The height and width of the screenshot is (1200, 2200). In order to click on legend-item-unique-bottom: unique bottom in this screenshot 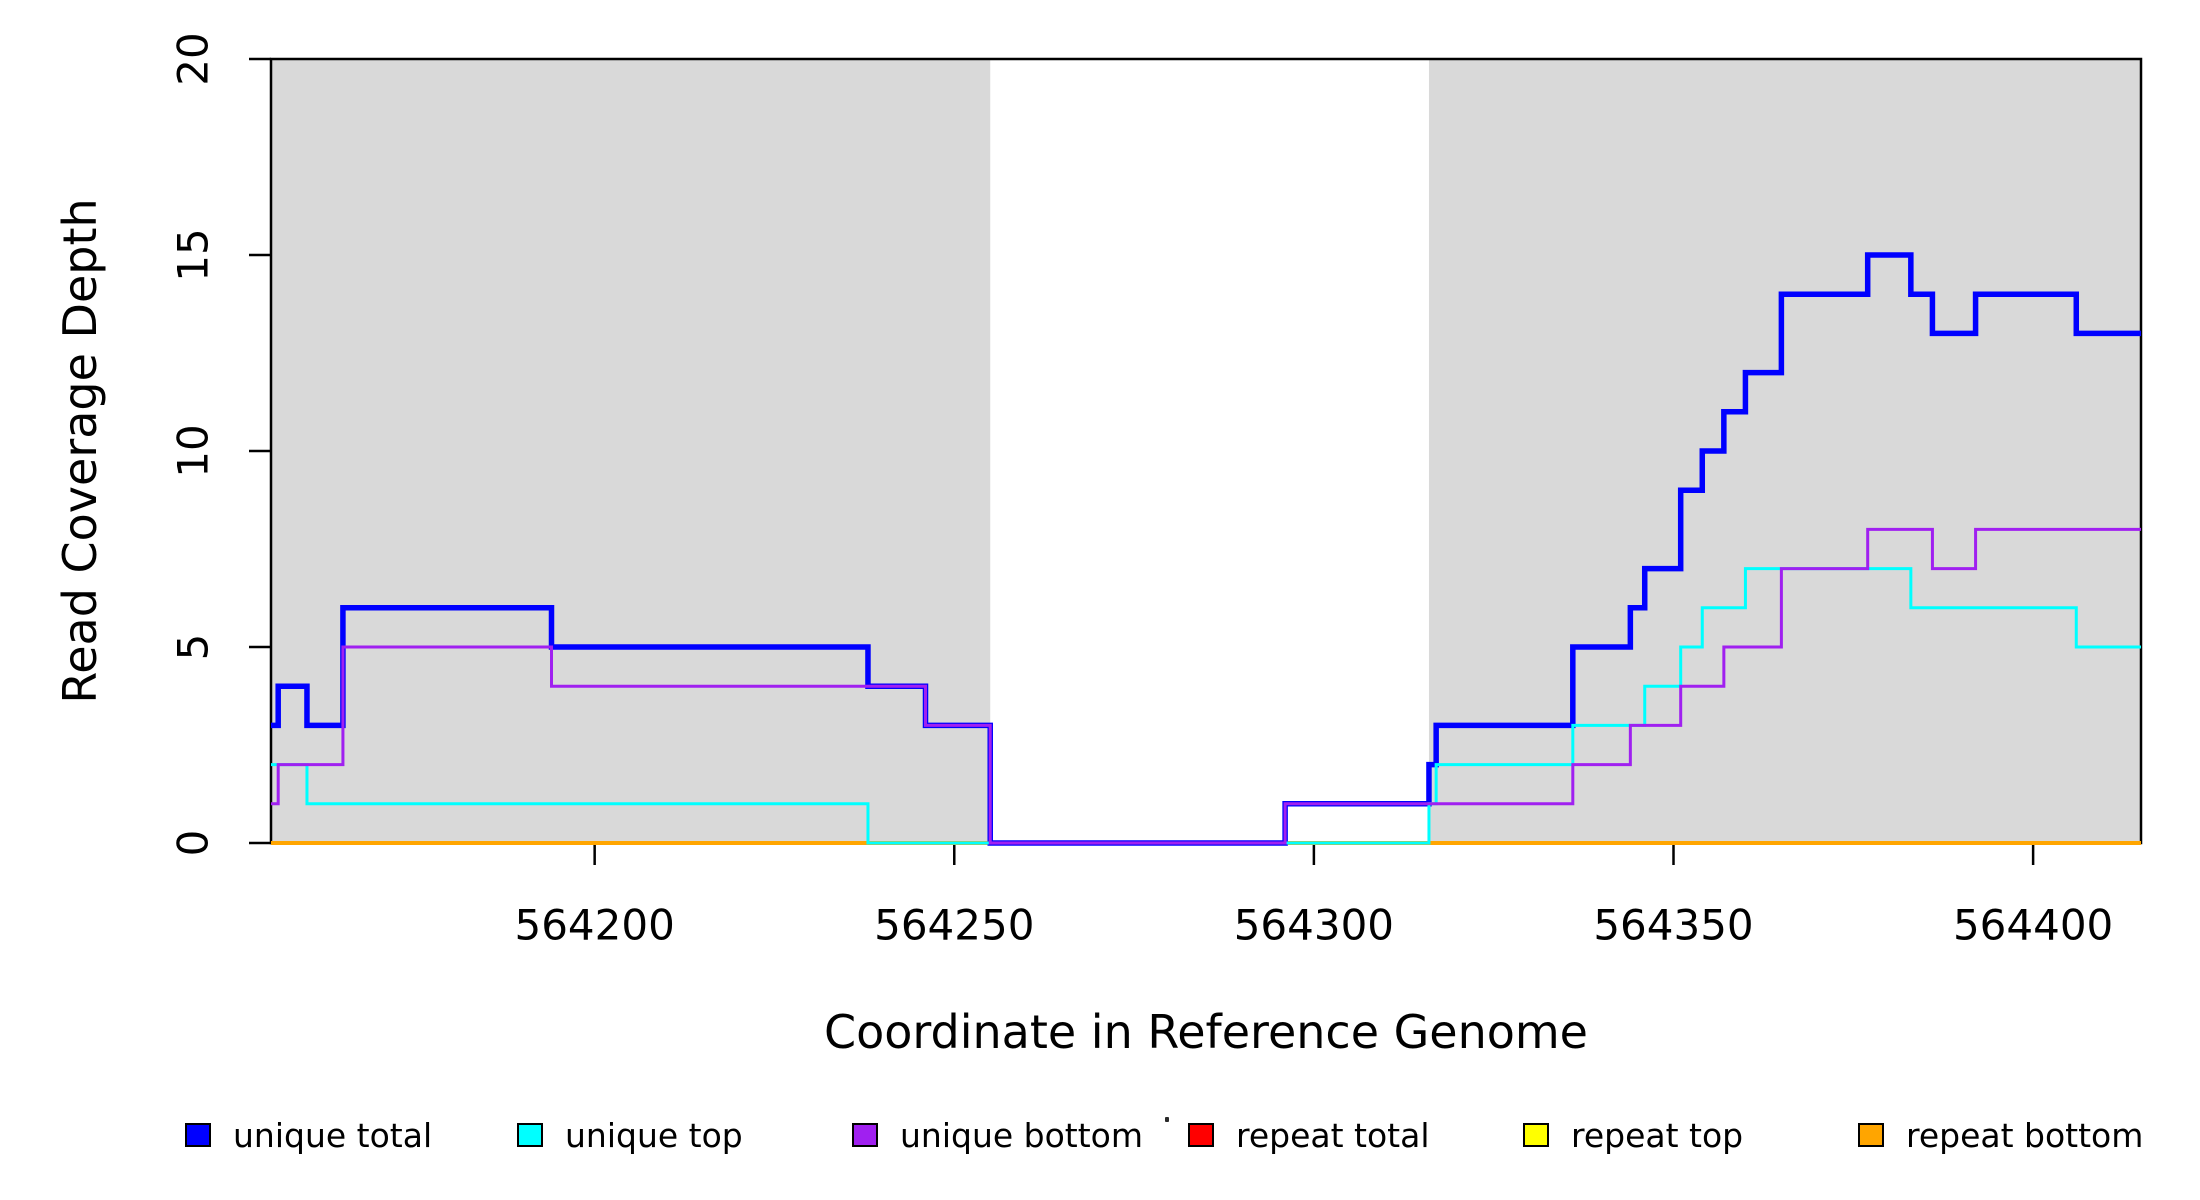, I will do `click(997, 1135)`.